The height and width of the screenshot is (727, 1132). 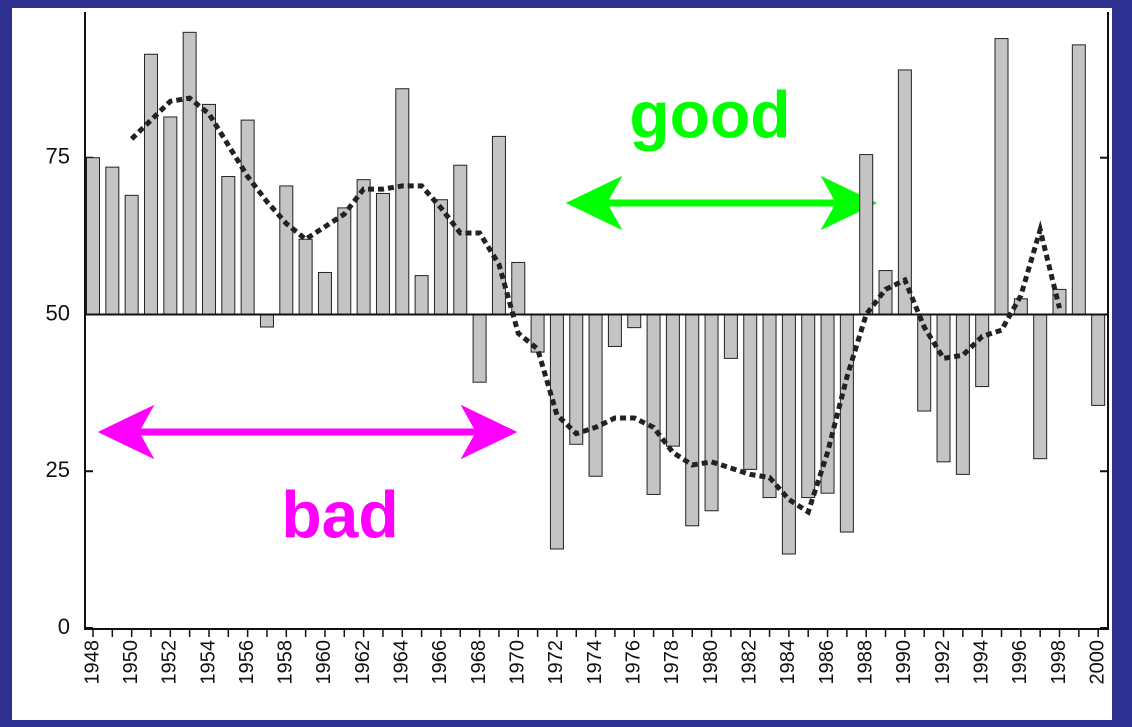 What do you see at coordinates (518, 662) in the screenshot?
I see `x-tick-label: 1970` at bounding box center [518, 662].